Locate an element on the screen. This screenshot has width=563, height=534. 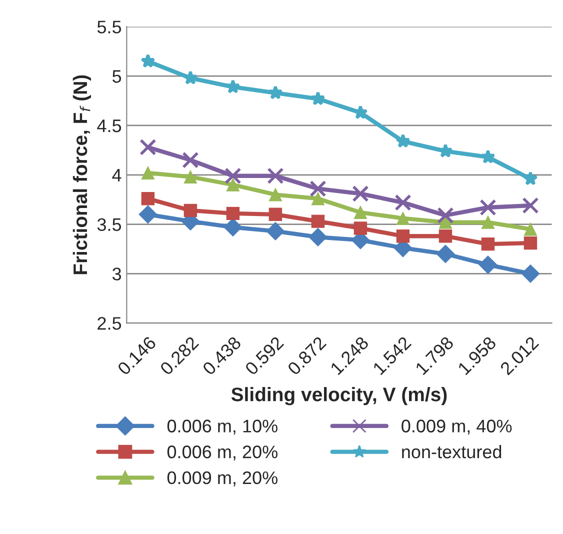
x-axis-title: Sliding velocity, V (m/s) is located at coordinates (339, 396).